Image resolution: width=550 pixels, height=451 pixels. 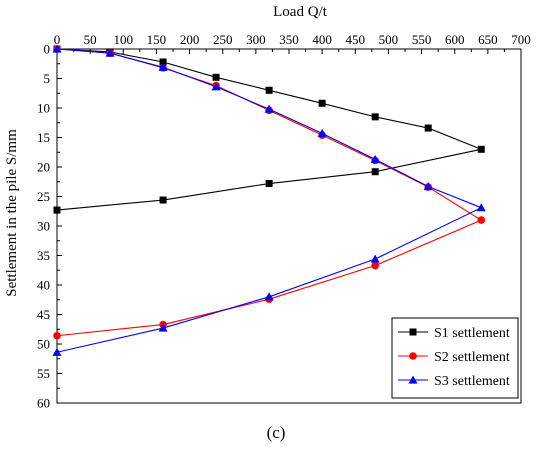 What do you see at coordinates (256, 39) in the screenshot?
I see `x-tick-label: 300` at bounding box center [256, 39].